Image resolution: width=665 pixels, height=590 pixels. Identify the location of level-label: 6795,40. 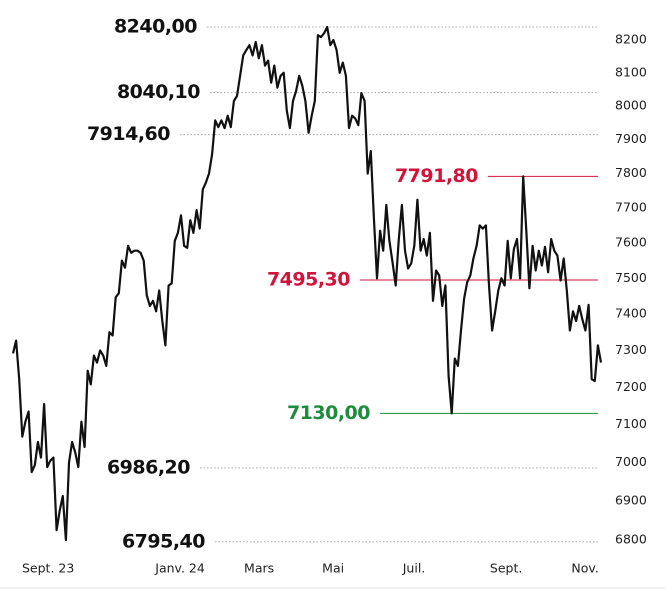
(163, 541).